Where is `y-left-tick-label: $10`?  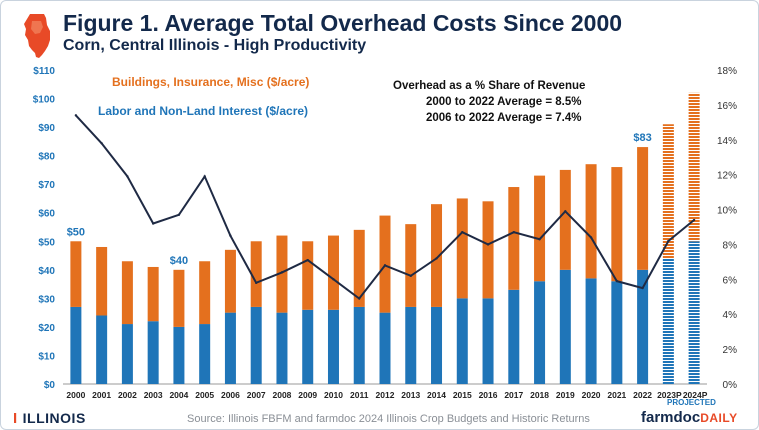 y-left-tick-label: $10 is located at coordinates (46, 356).